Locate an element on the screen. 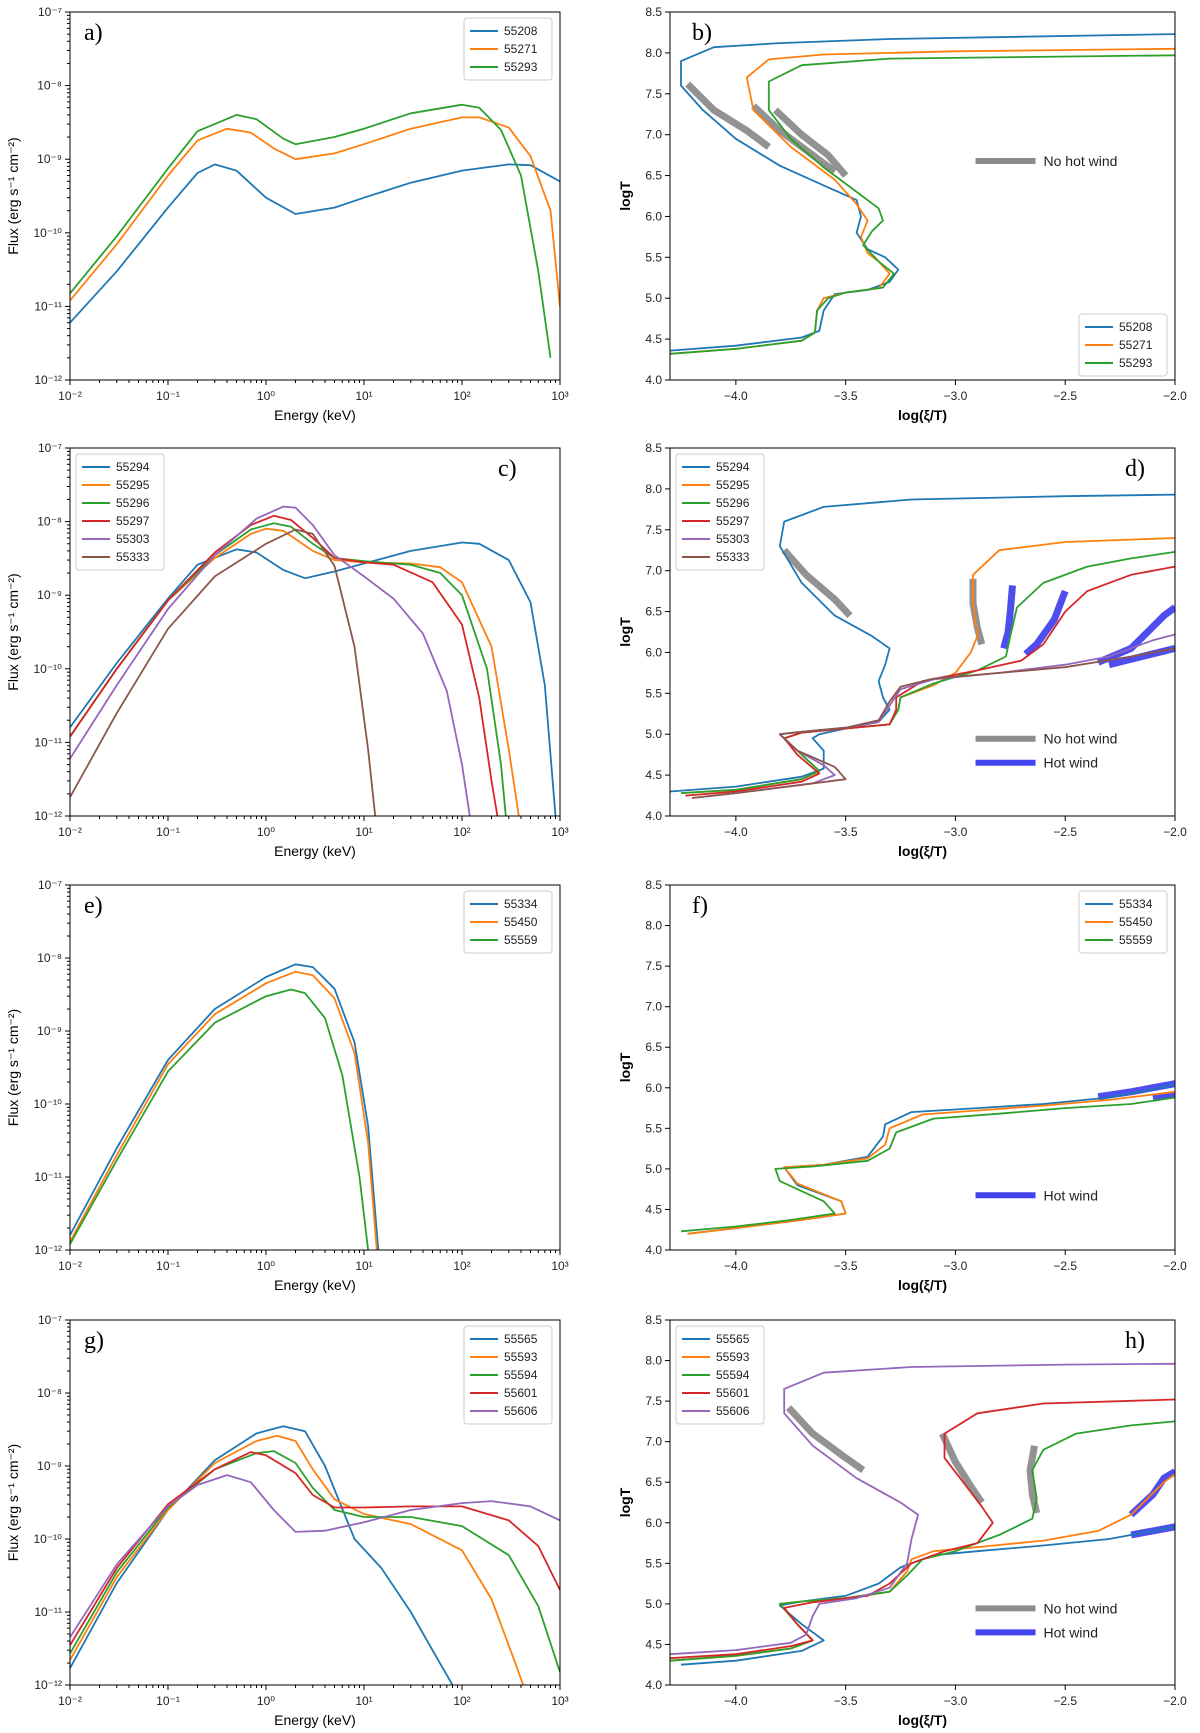  y-tick-label: 10⁻⁹ is located at coordinates (49, 595).